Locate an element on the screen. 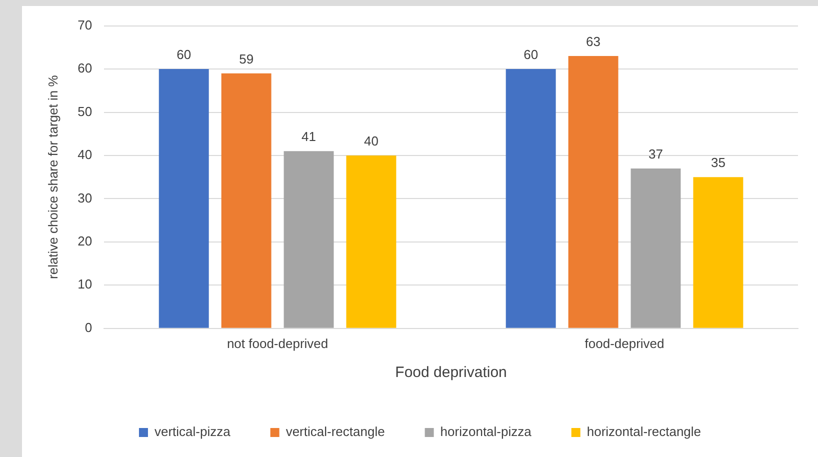 The height and width of the screenshot is (457, 818). y-tick-label: 70 is located at coordinates (85, 24).